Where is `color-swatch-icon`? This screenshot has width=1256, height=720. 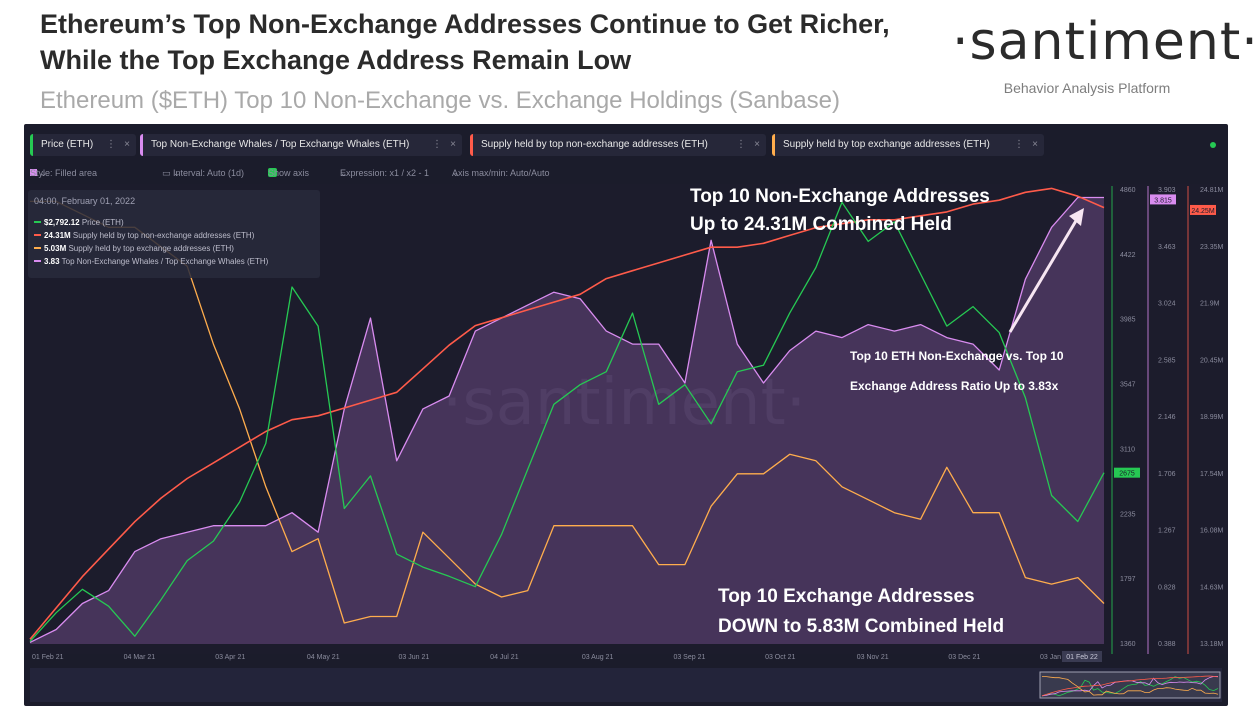 color-swatch-icon is located at coordinates (33, 172).